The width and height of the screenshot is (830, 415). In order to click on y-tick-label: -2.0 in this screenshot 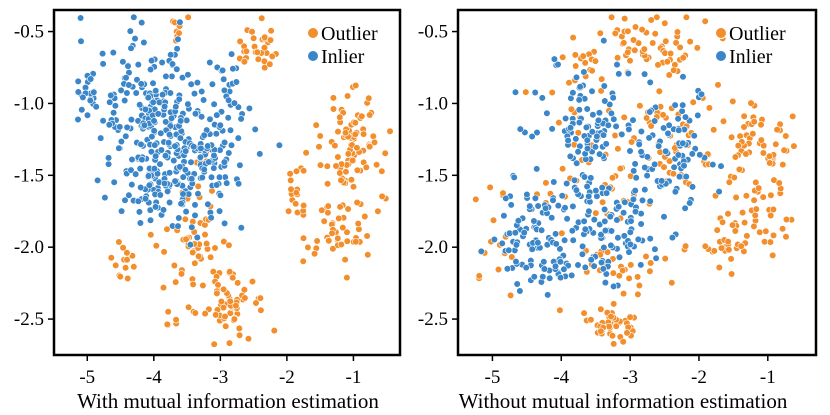, I will do `click(29, 247)`.